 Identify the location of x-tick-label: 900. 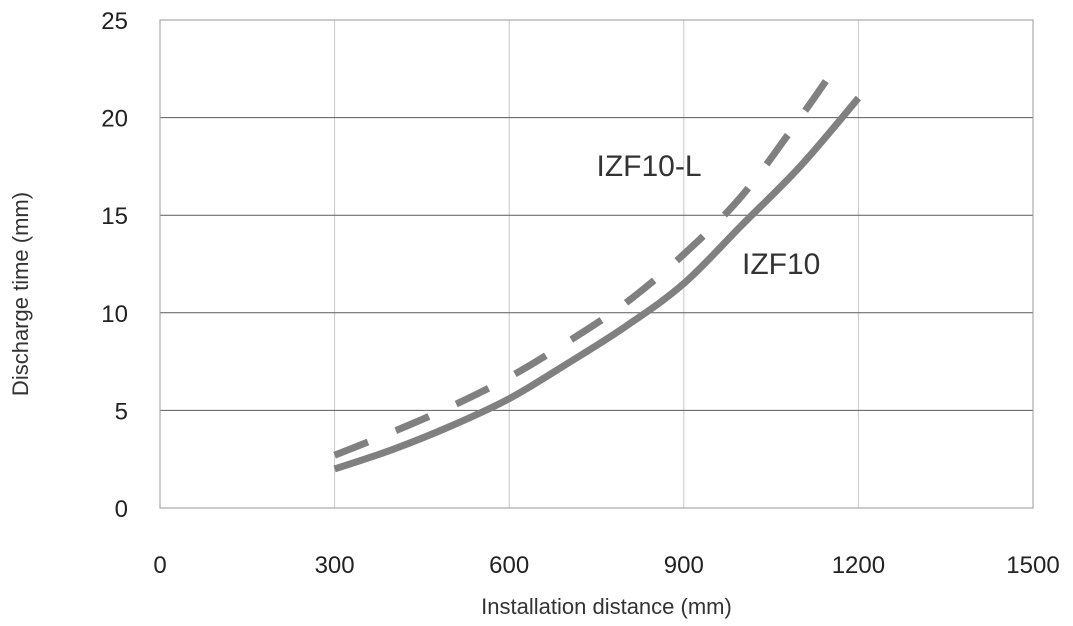
(684, 565).